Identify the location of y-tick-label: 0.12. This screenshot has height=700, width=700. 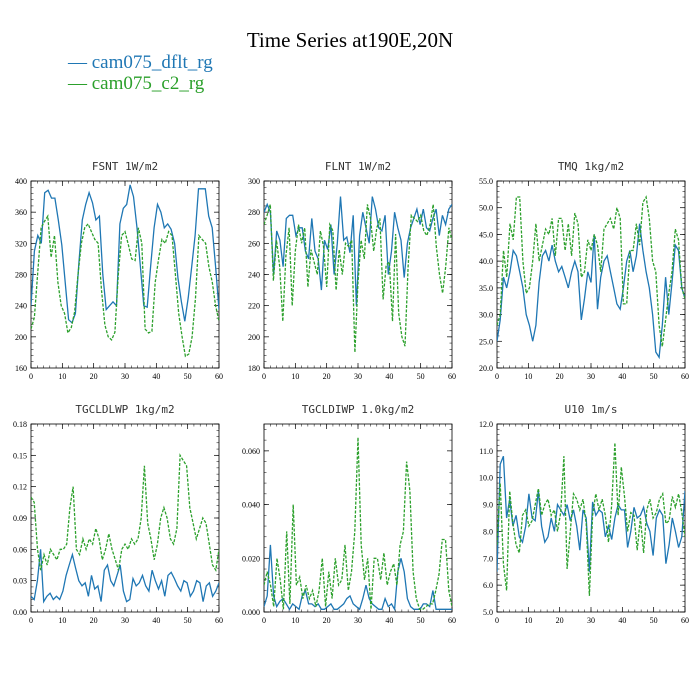
(20, 487).